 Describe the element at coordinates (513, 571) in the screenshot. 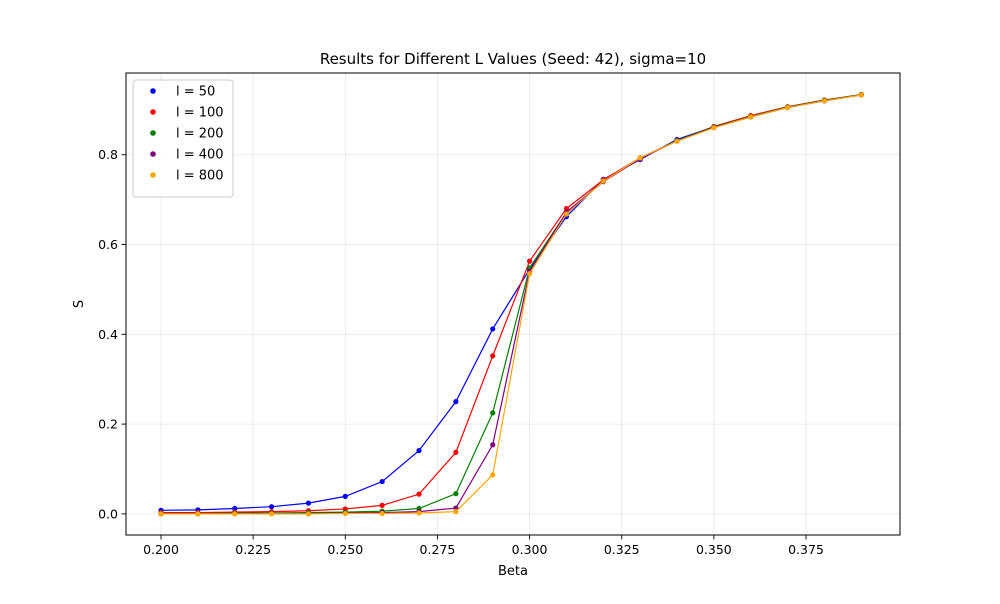

I see `x-axis-label: Beta` at that location.